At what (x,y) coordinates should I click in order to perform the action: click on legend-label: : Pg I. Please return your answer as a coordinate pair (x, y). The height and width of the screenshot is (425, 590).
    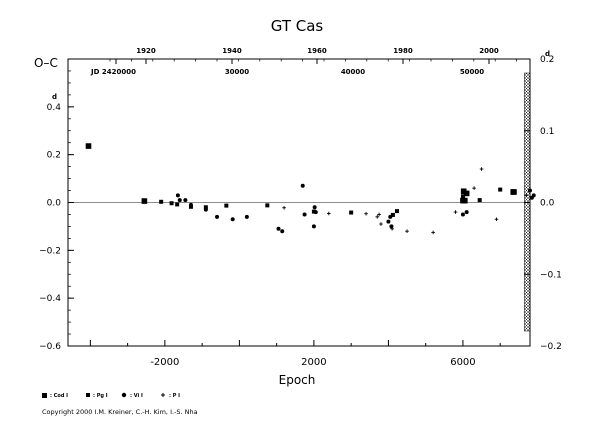
    Looking at the image, I should click on (100, 396).